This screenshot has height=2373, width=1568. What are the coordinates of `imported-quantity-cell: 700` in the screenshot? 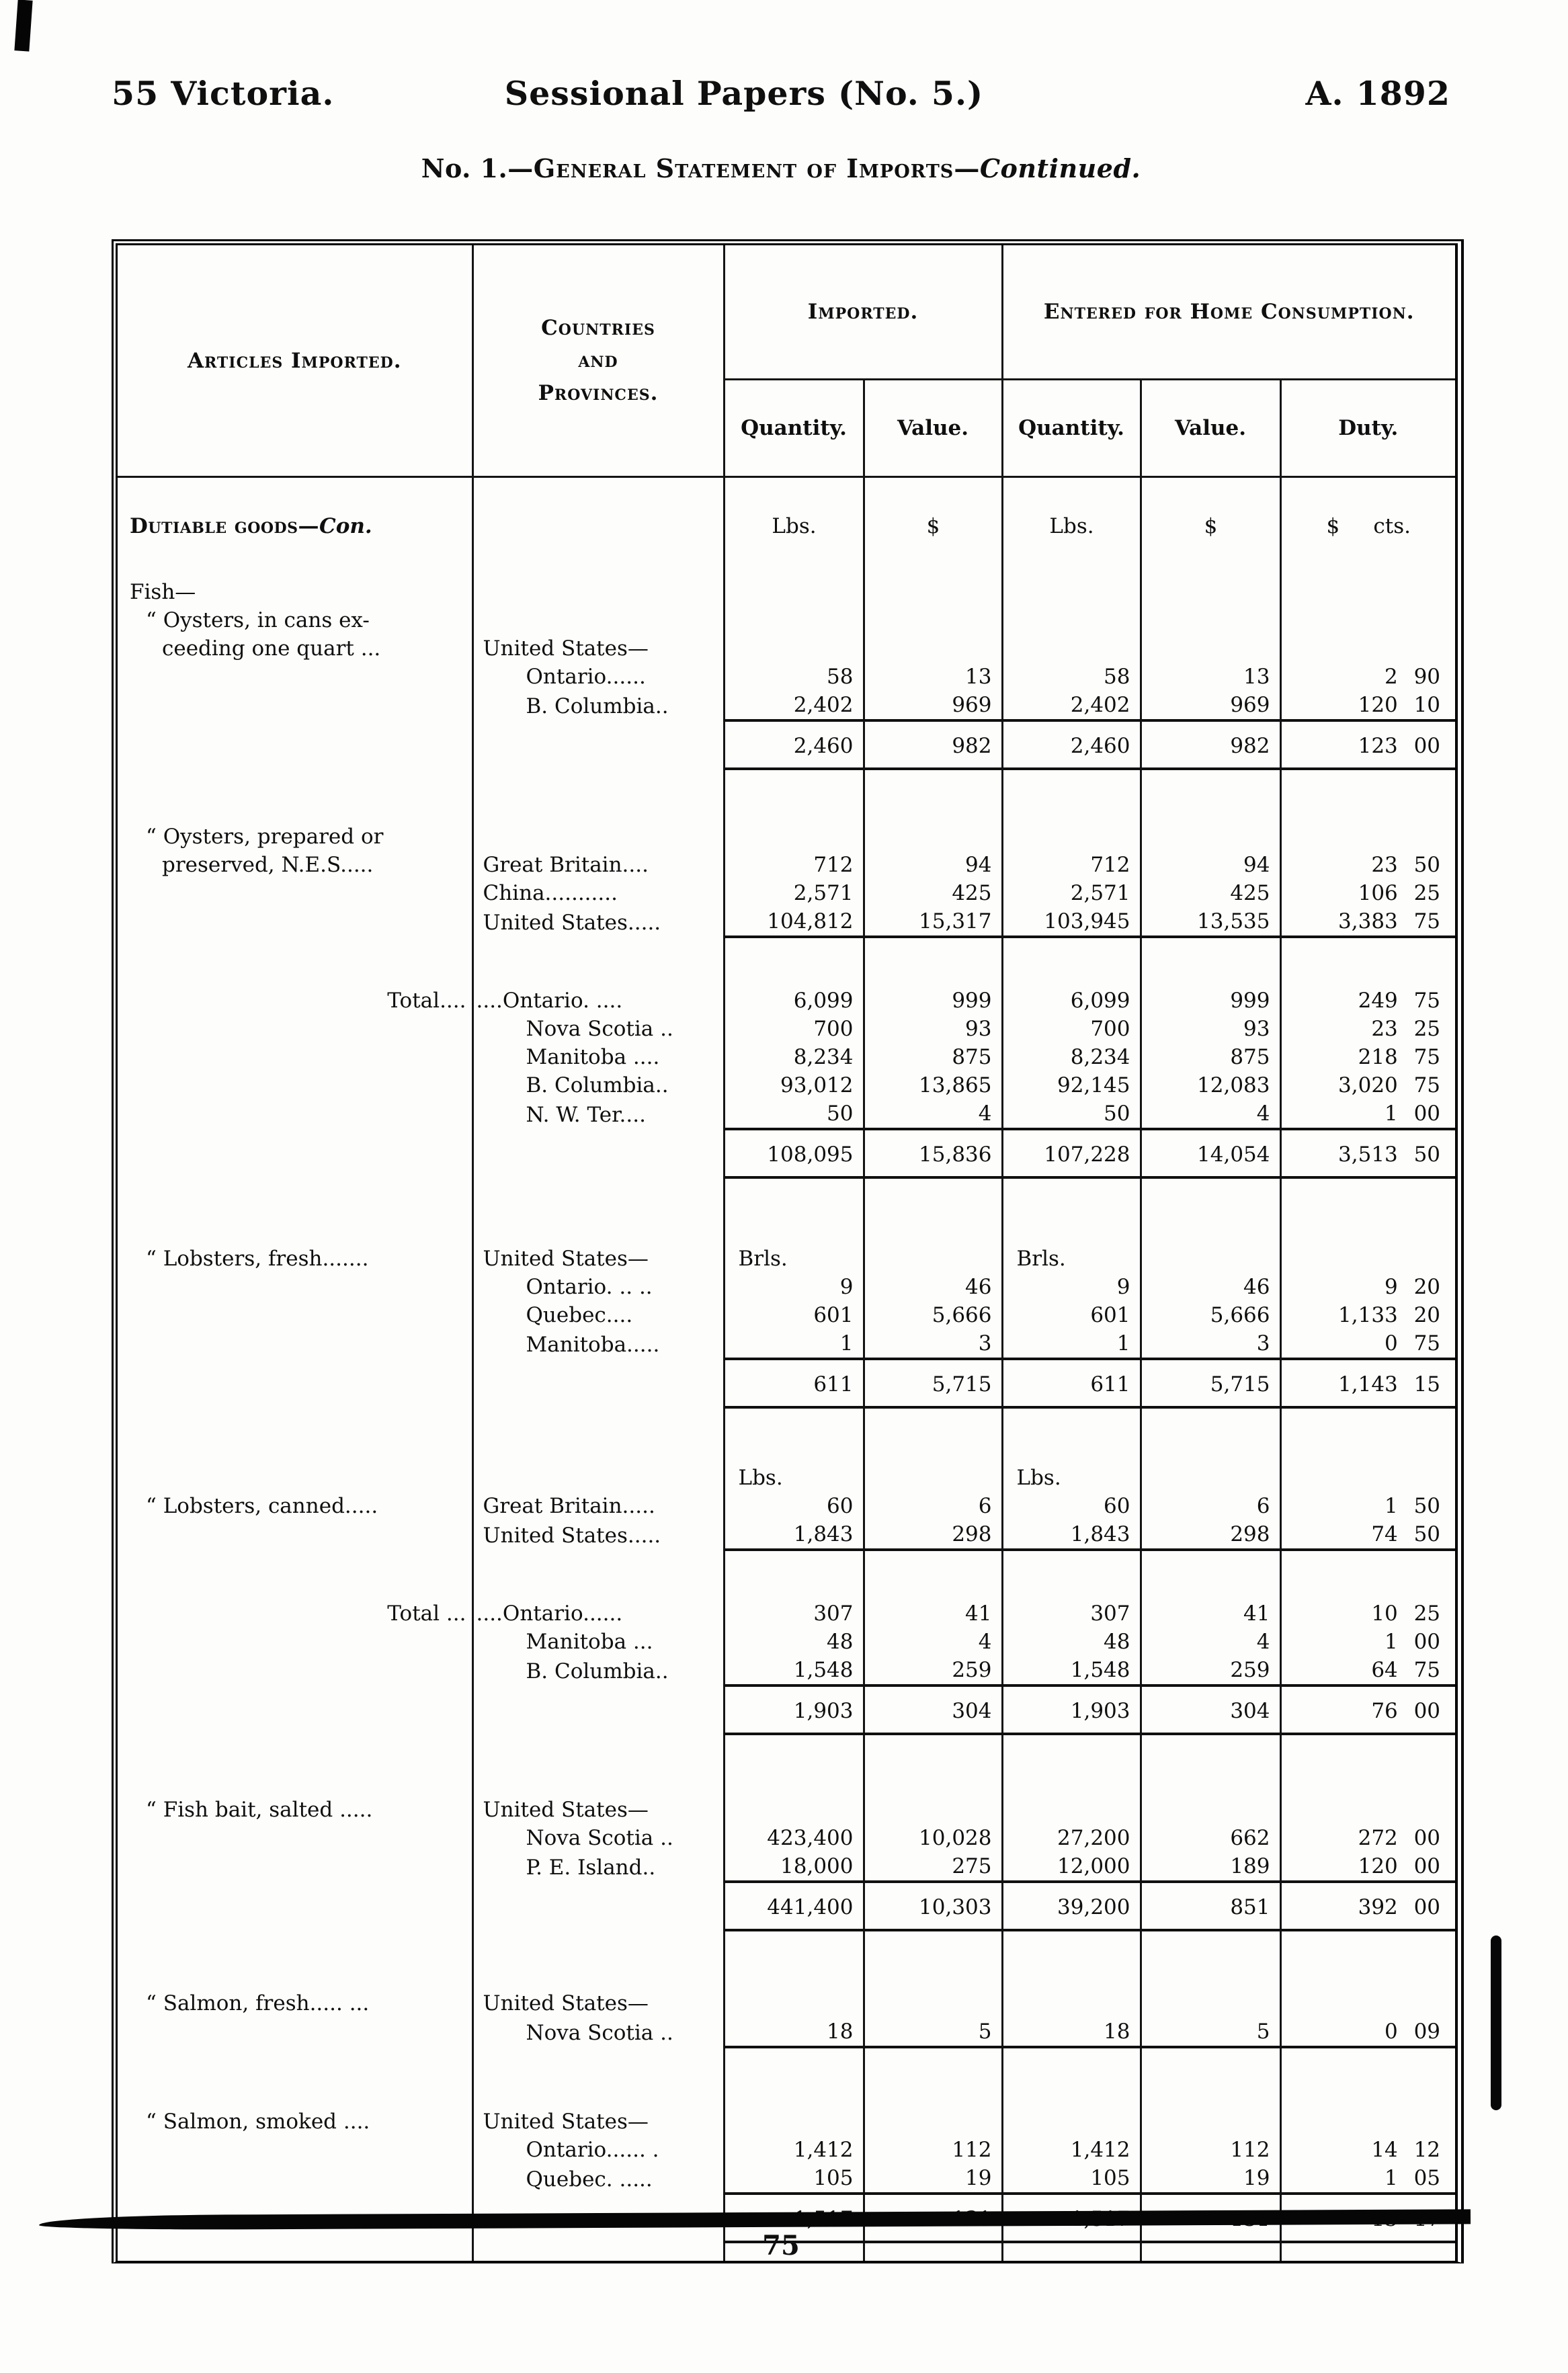 It's located at (793, 1028).